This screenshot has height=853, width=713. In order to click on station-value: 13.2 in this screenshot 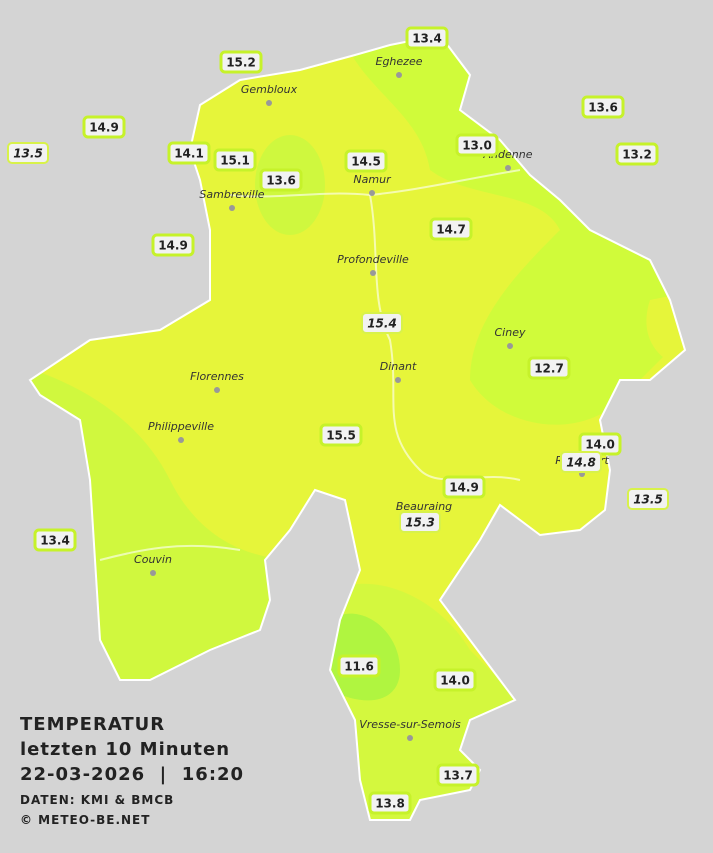, I will do `click(637, 155)`.